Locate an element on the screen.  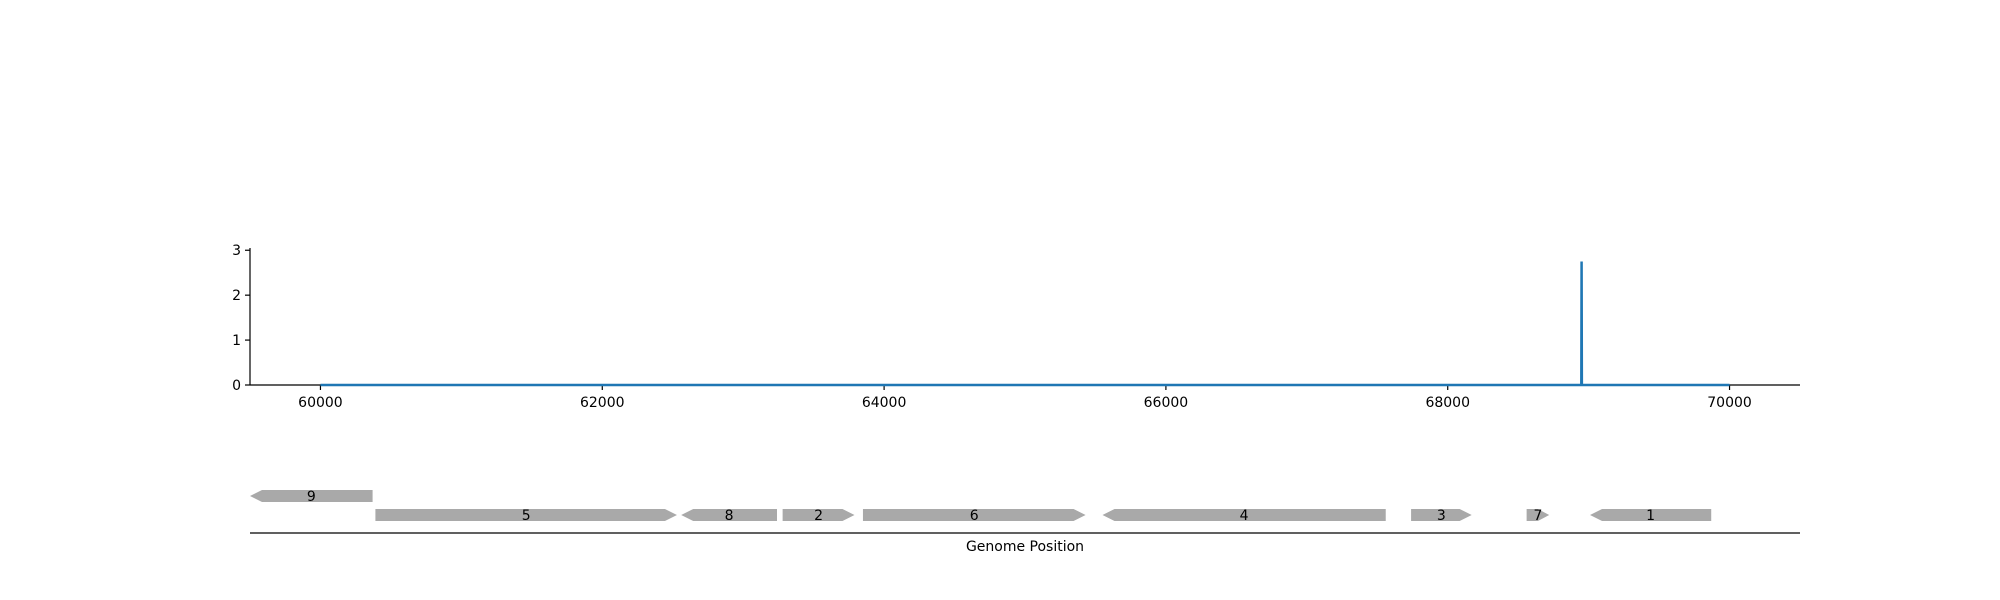
gene-label: 6 is located at coordinates (974, 516).